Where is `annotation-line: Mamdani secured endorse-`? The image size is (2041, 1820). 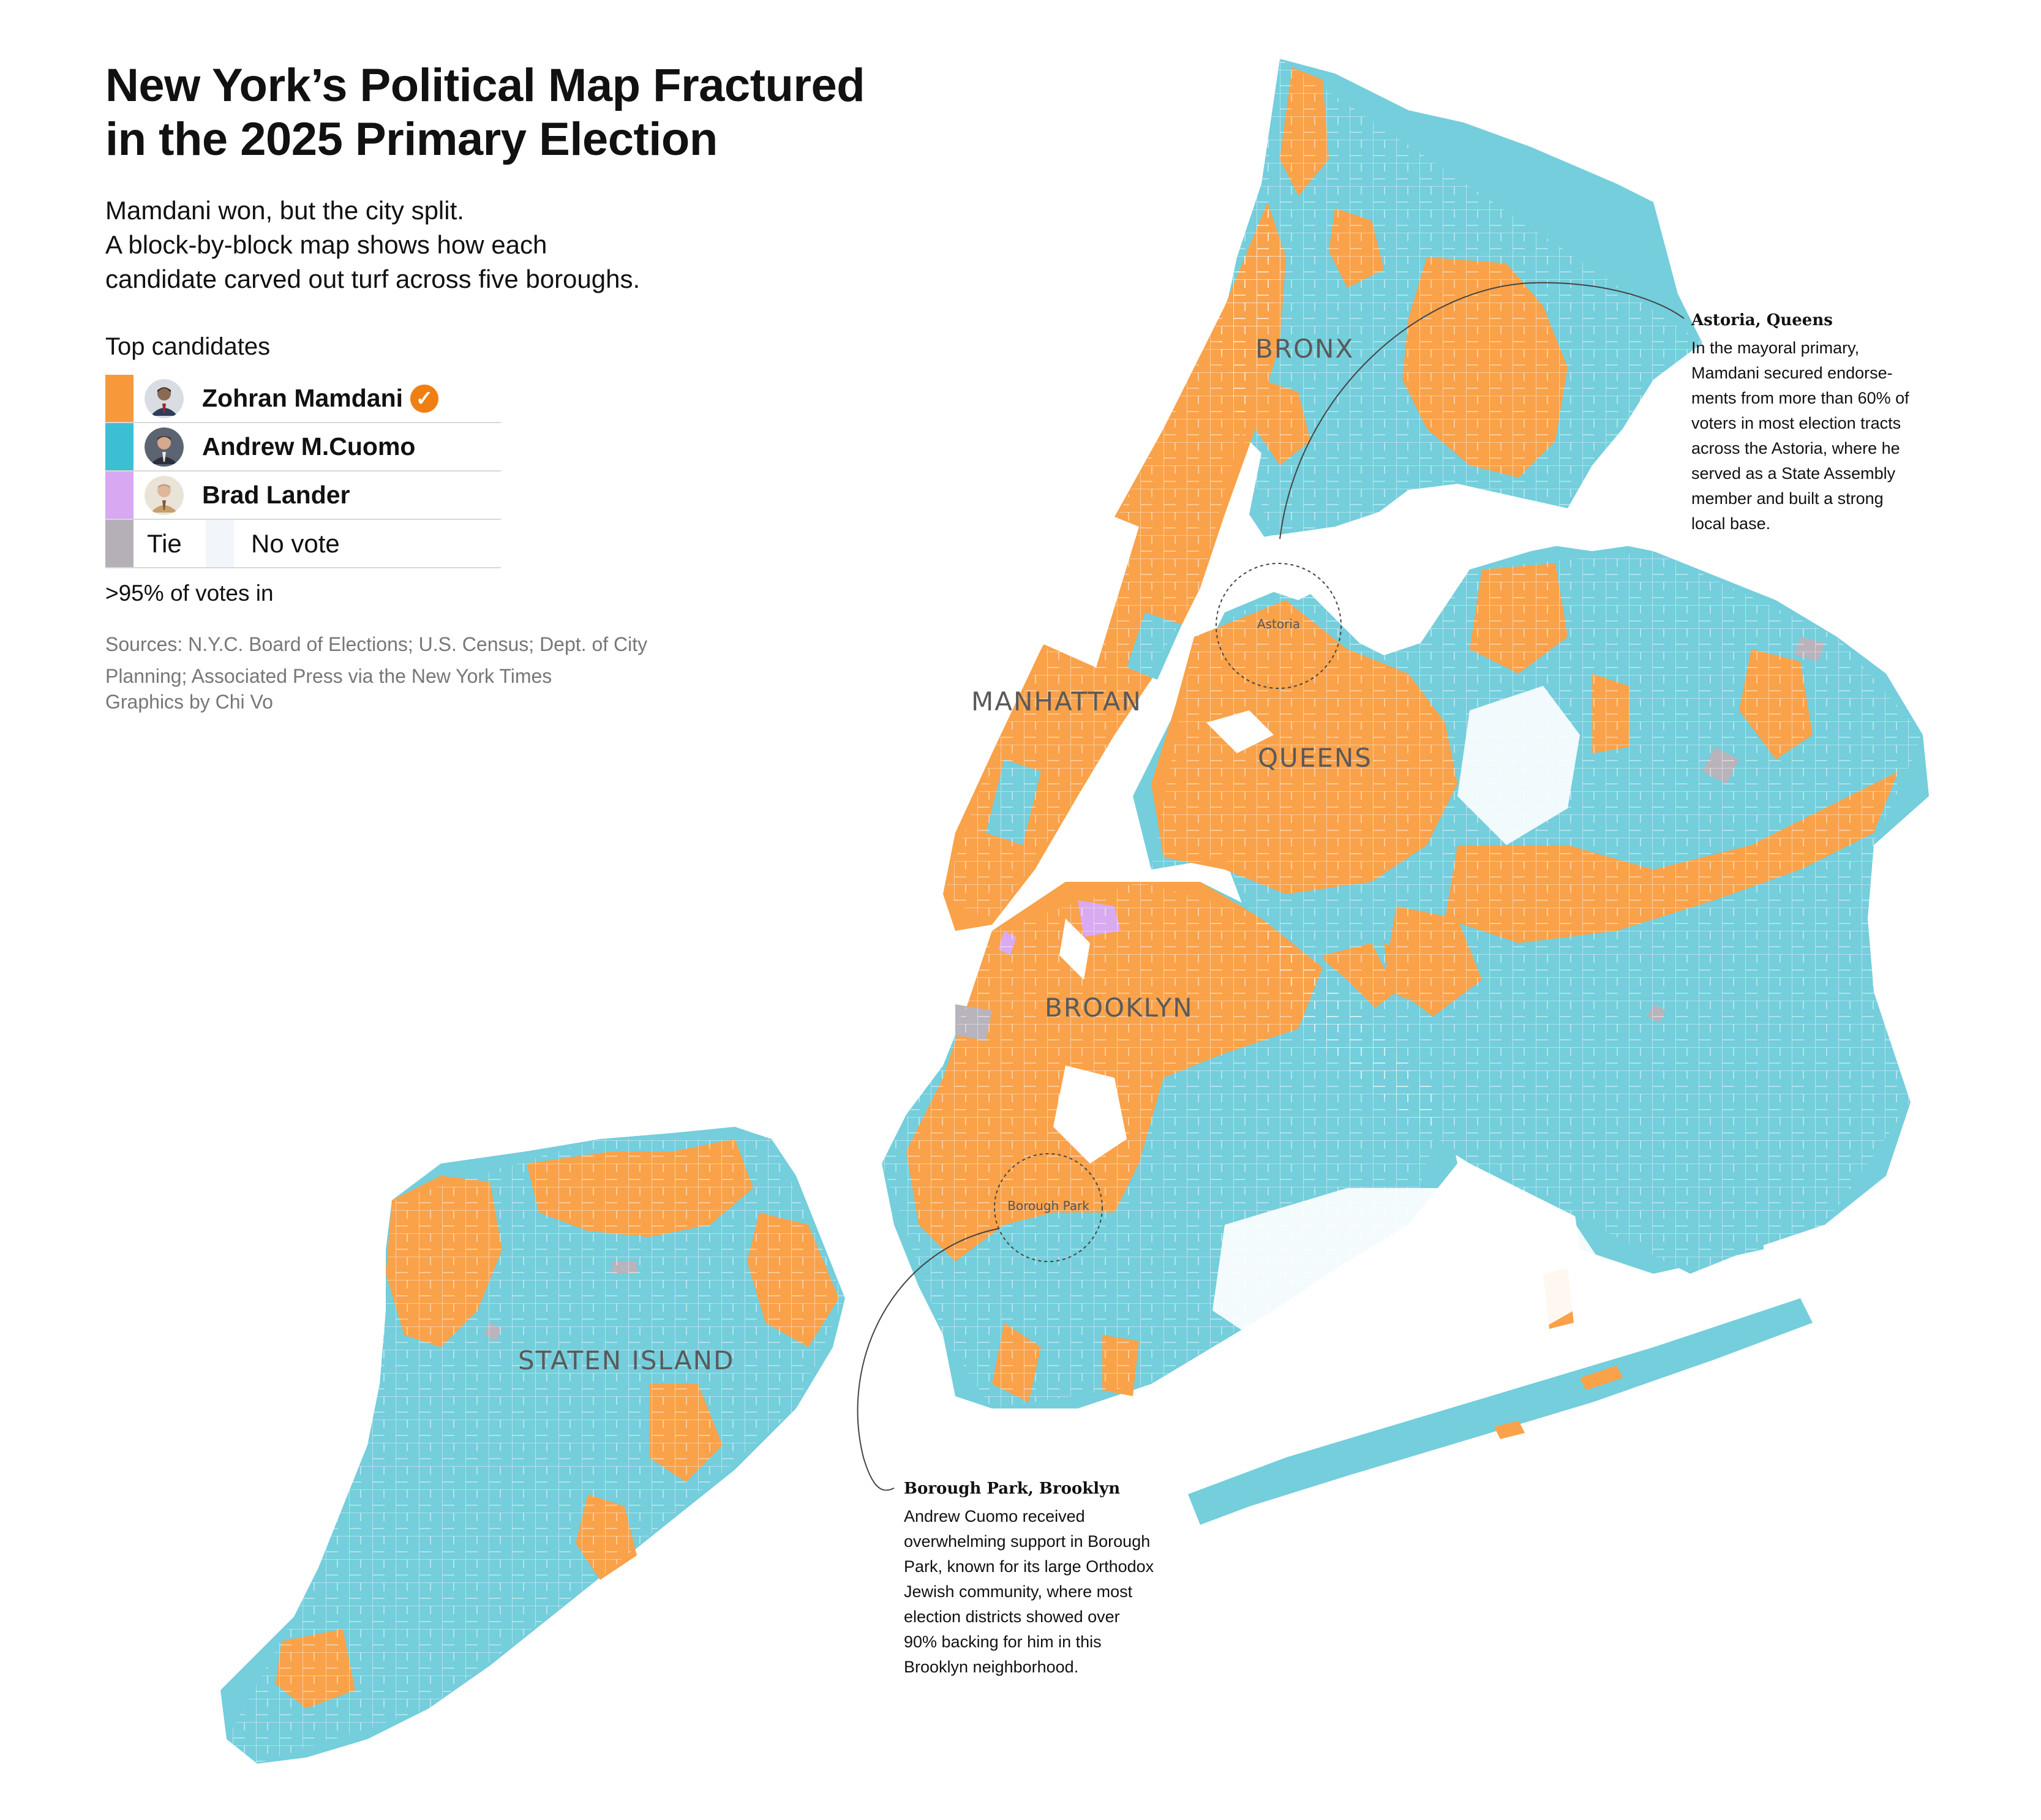
annotation-line: Mamdani secured endorse- is located at coordinates (1792, 373).